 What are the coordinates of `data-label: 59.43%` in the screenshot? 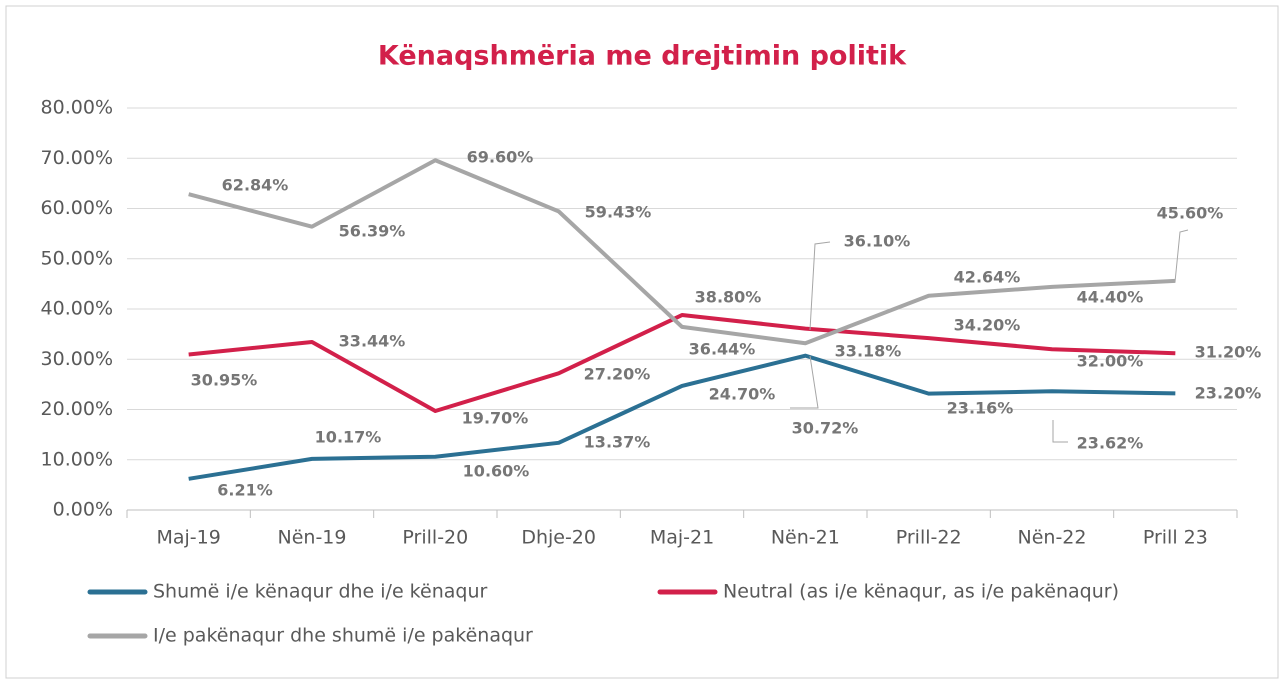 It's located at (618, 212).